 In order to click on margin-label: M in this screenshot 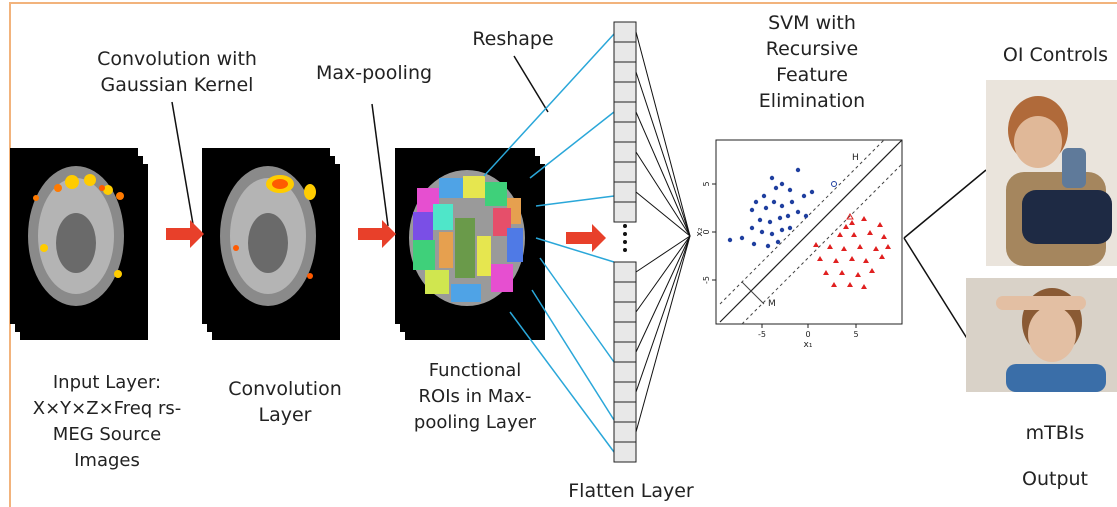, I will do `click(772, 304)`.